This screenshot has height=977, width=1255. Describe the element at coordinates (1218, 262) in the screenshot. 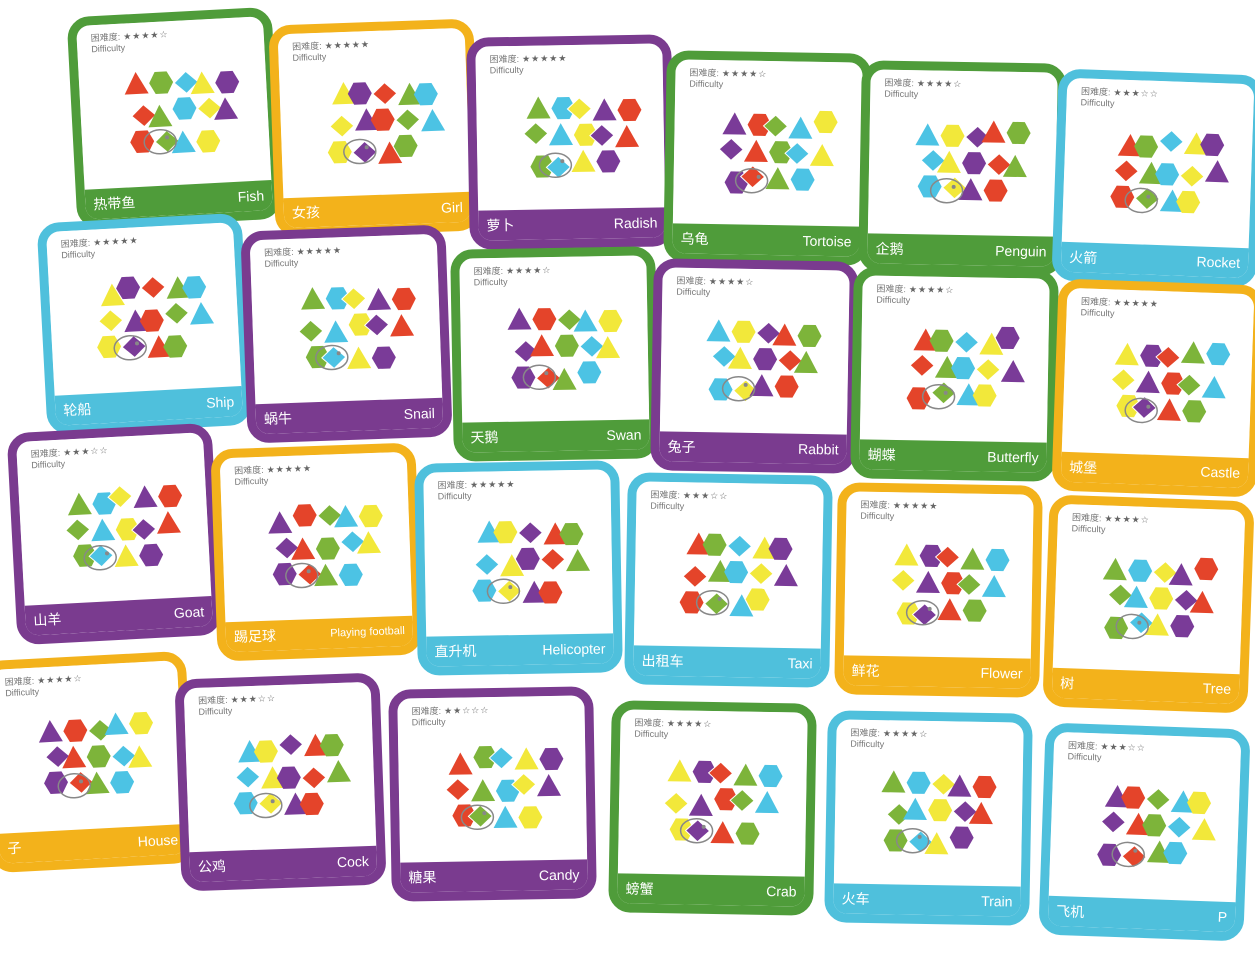

I see `card-name-en: Rocket` at that location.